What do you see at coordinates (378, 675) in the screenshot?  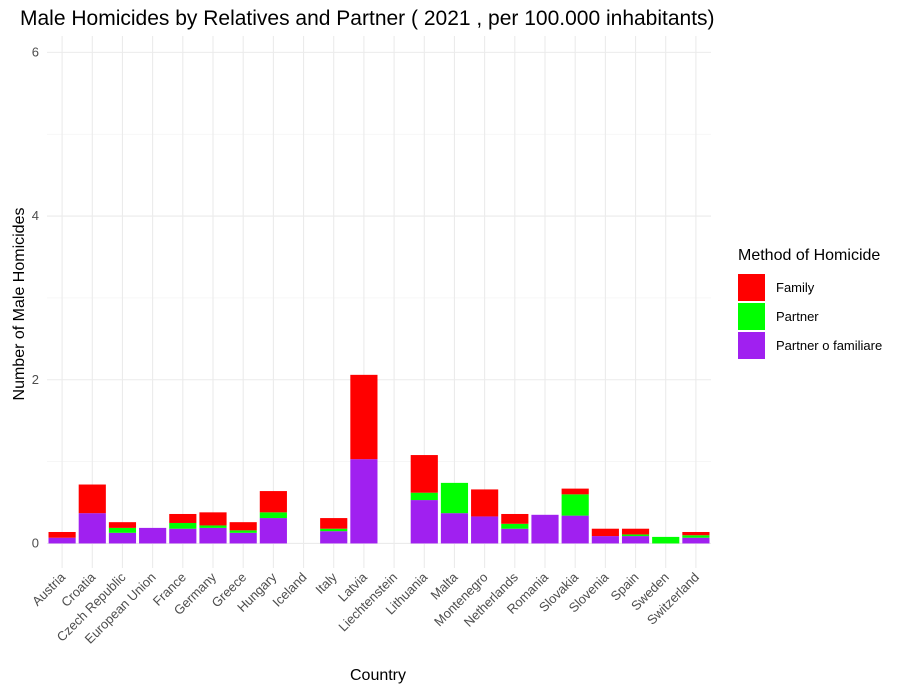 I see `x-axis-title: Country` at bounding box center [378, 675].